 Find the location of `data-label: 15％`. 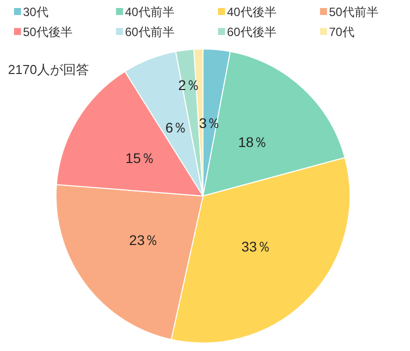

data-label: 15％ is located at coordinates (140, 158).